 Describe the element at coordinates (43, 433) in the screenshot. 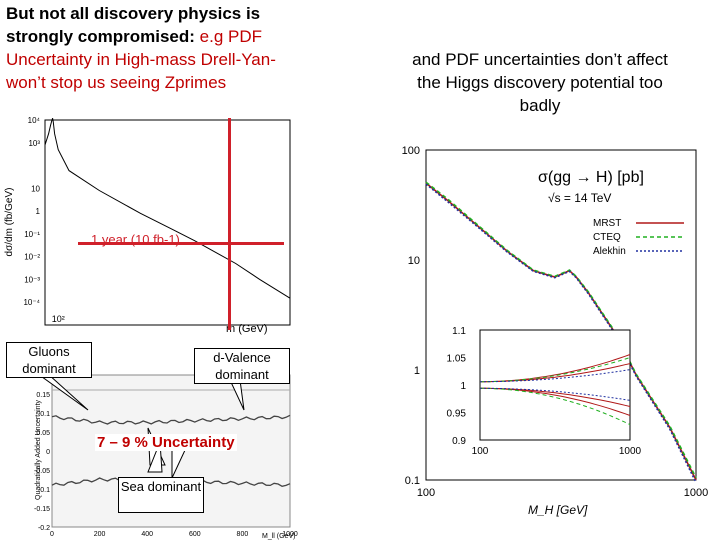

I see `unc-y-tick-label: 0.05` at that location.